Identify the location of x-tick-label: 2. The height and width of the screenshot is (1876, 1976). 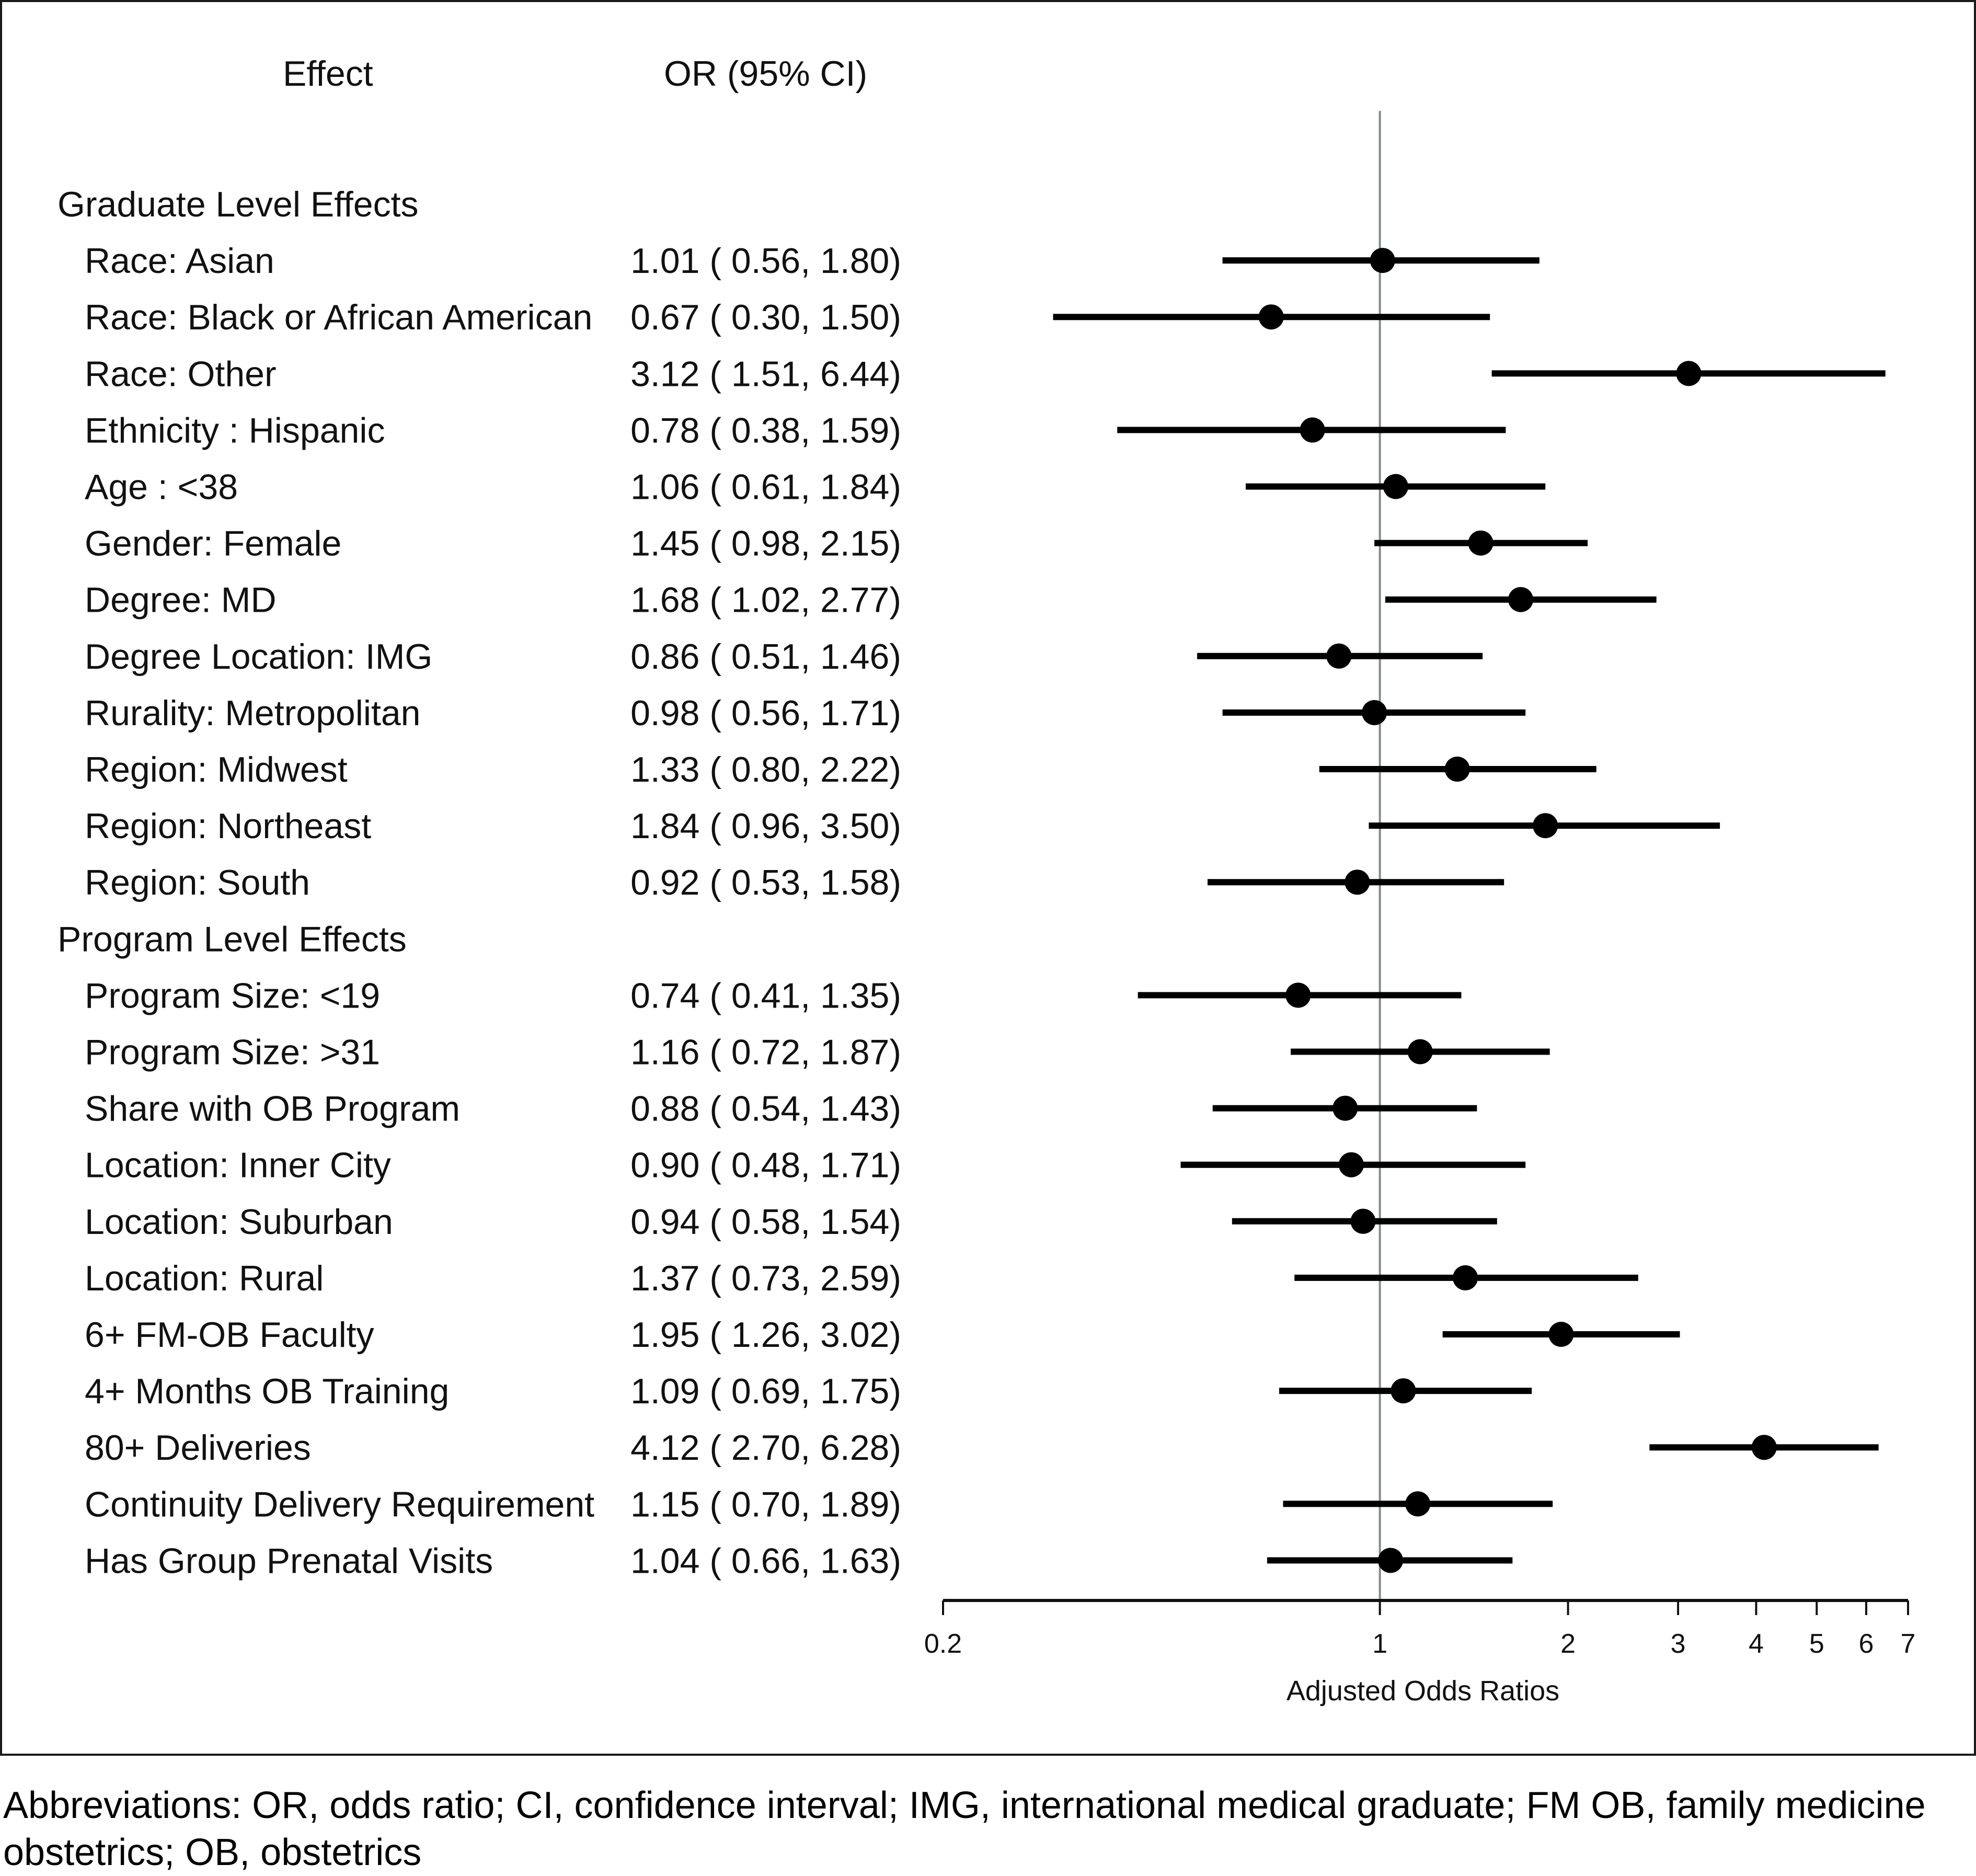
(1568, 1644).